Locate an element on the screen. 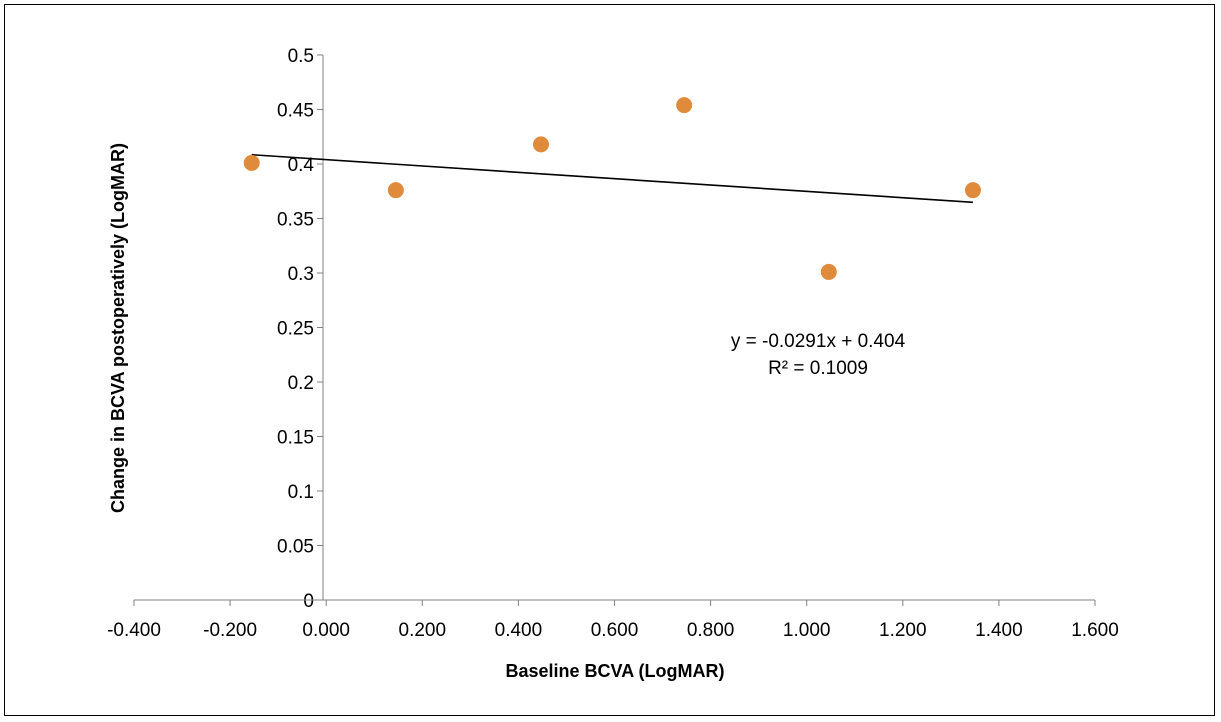  y-tick-label: 0.45 is located at coordinates (295, 111).